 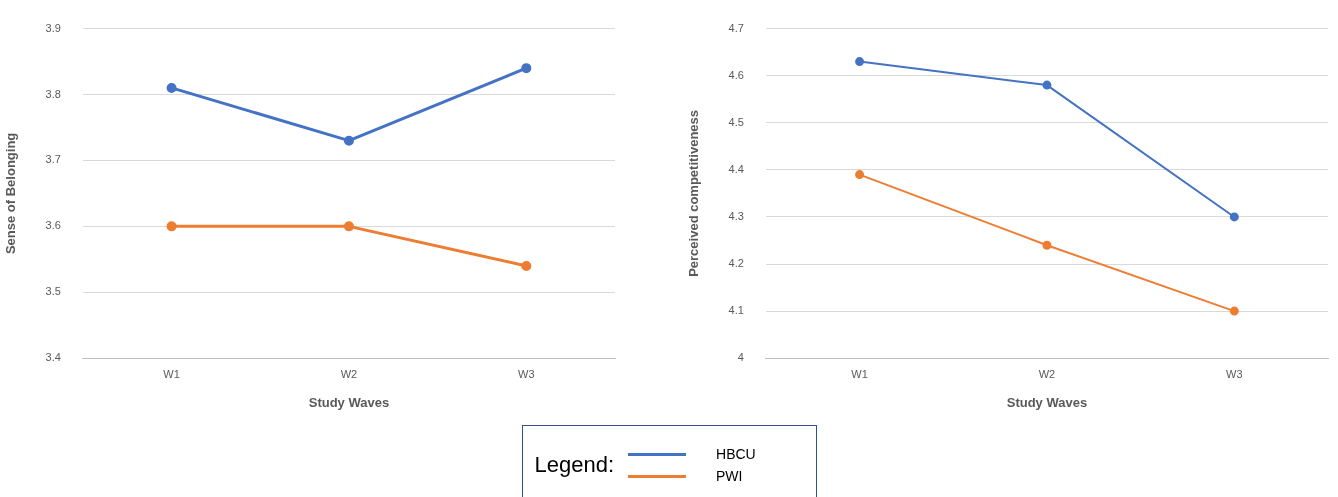 I want to click on y-tick-label: 4.3, so click(x=736, y=215).